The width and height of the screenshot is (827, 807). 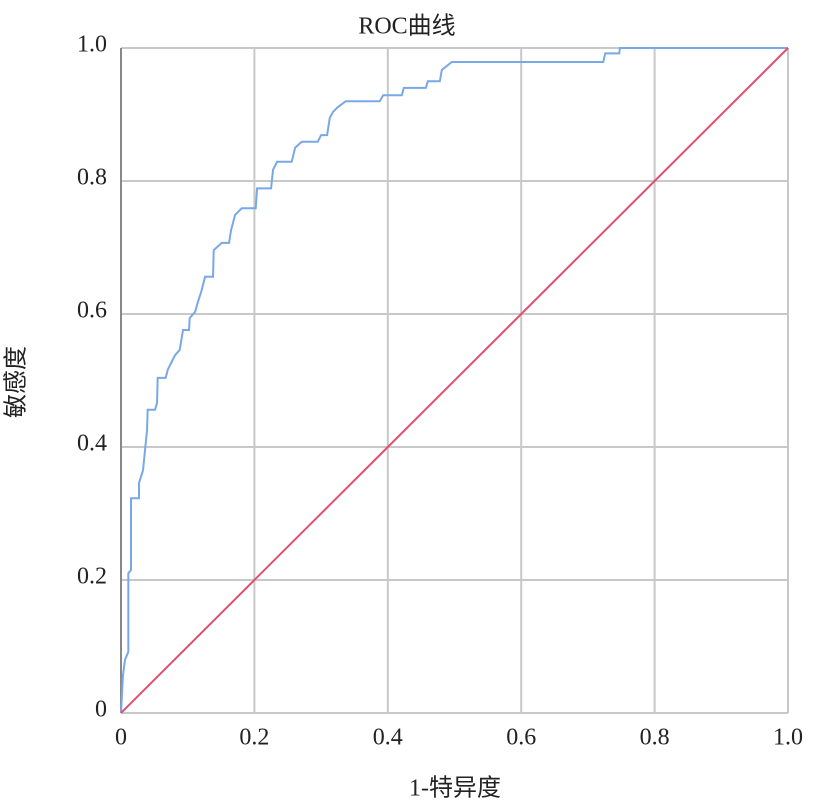 I want to click on y-axis-label: 敏感度, so click(x=16, y=382).